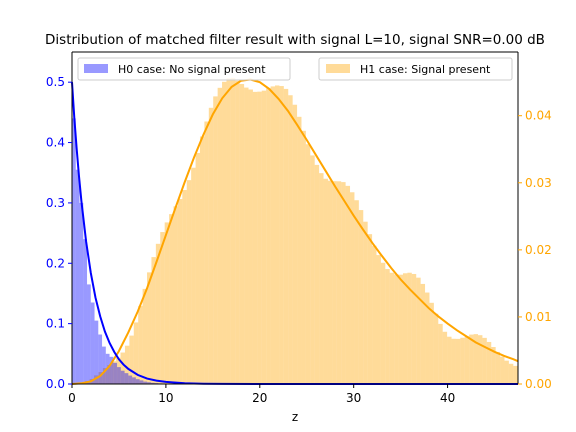 This screenshot has width=576, height=432. I want to click on legend-h0-label: H0 case: No signal present, so click(192, 69).